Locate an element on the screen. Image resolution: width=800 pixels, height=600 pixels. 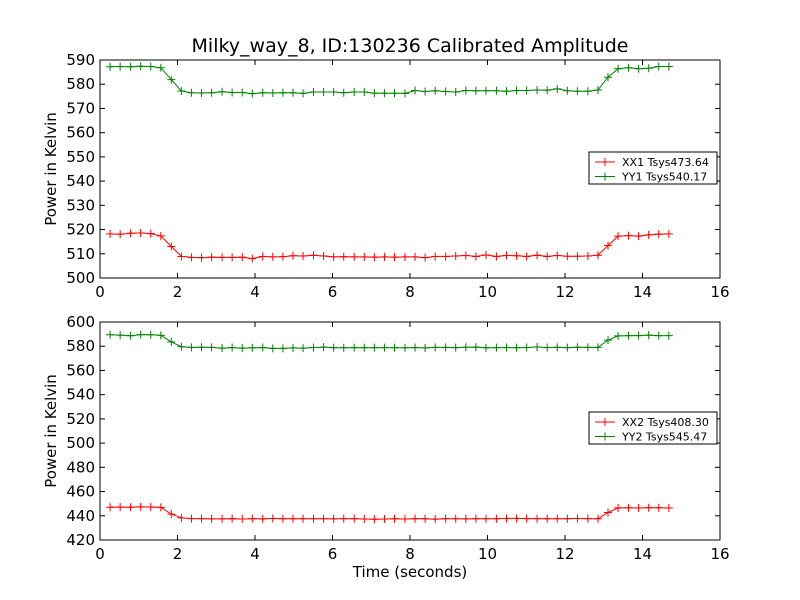
legend-label: XX2 Tsys408.30 is located at coordinates (665, 422).